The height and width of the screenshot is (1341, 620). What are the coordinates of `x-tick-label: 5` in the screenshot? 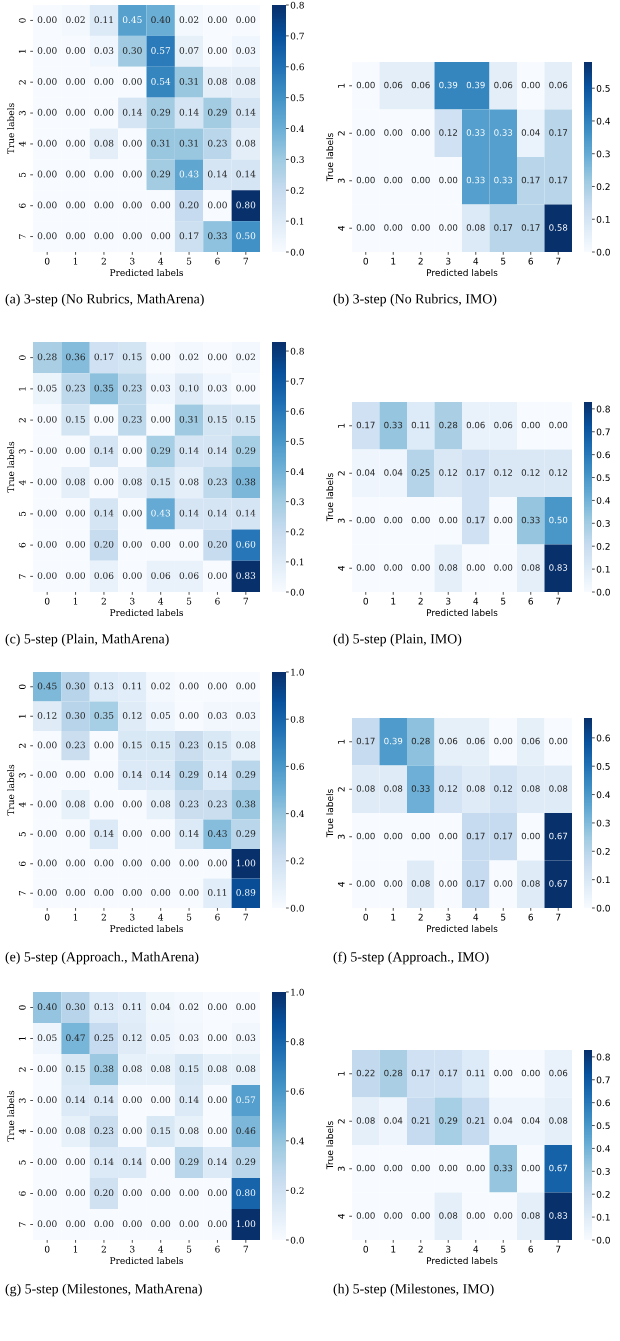 It's located at (503, 917).